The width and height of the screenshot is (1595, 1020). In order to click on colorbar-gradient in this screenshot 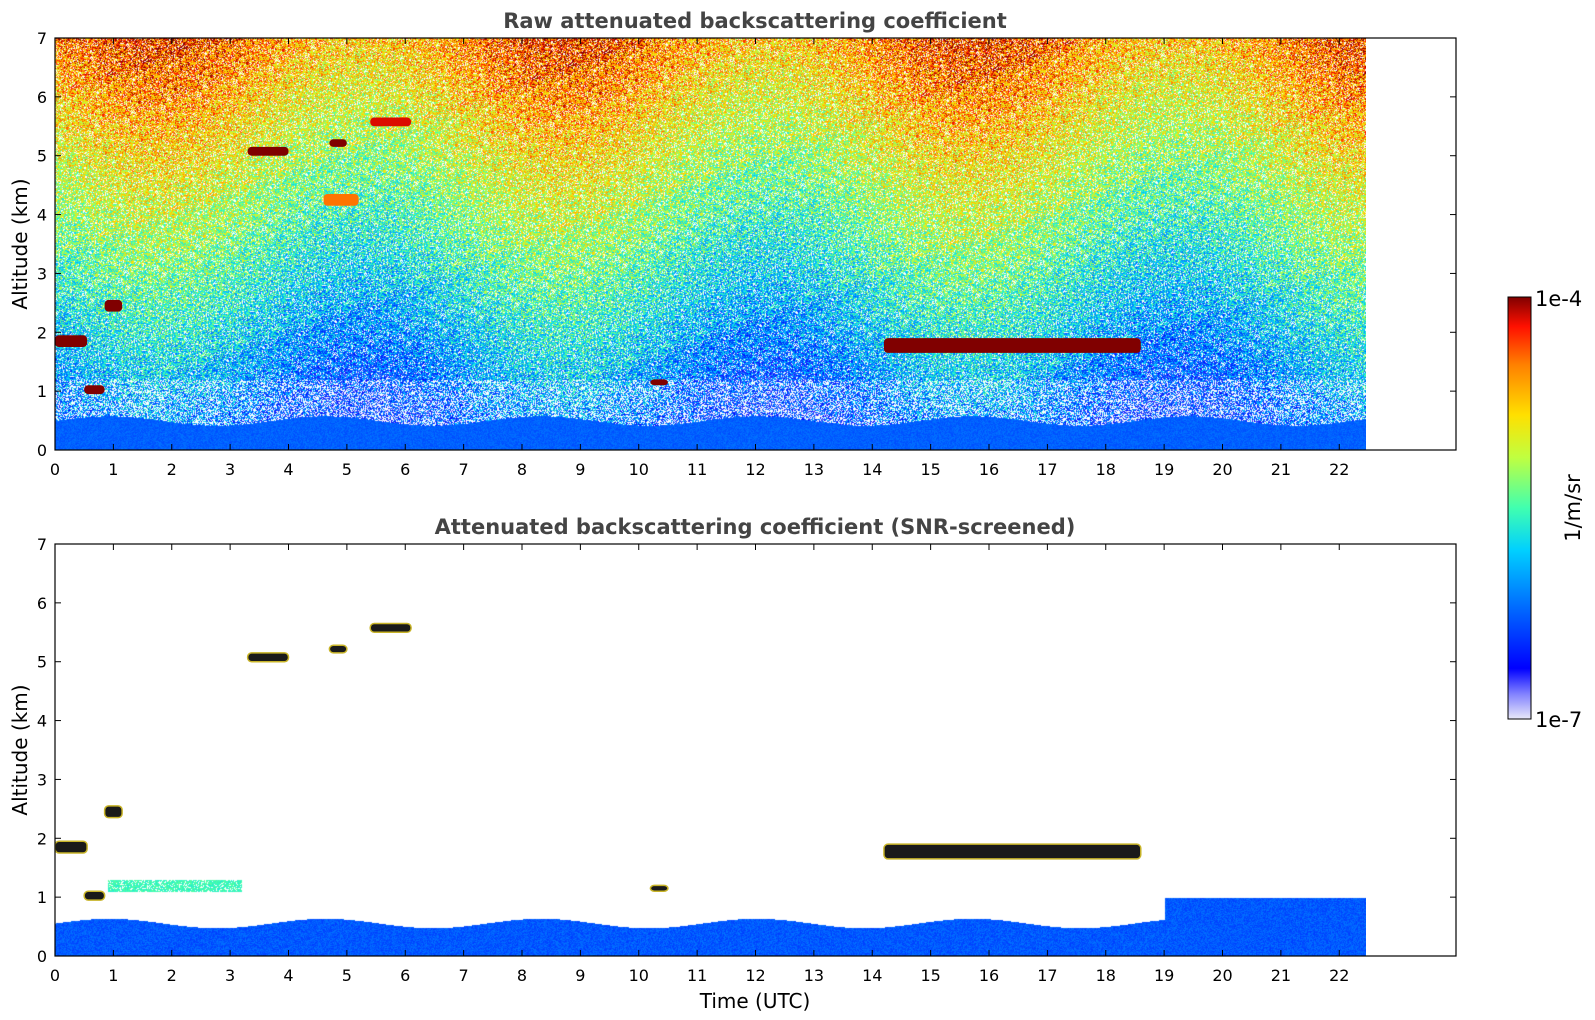, I will do `click(1519, 508)`.